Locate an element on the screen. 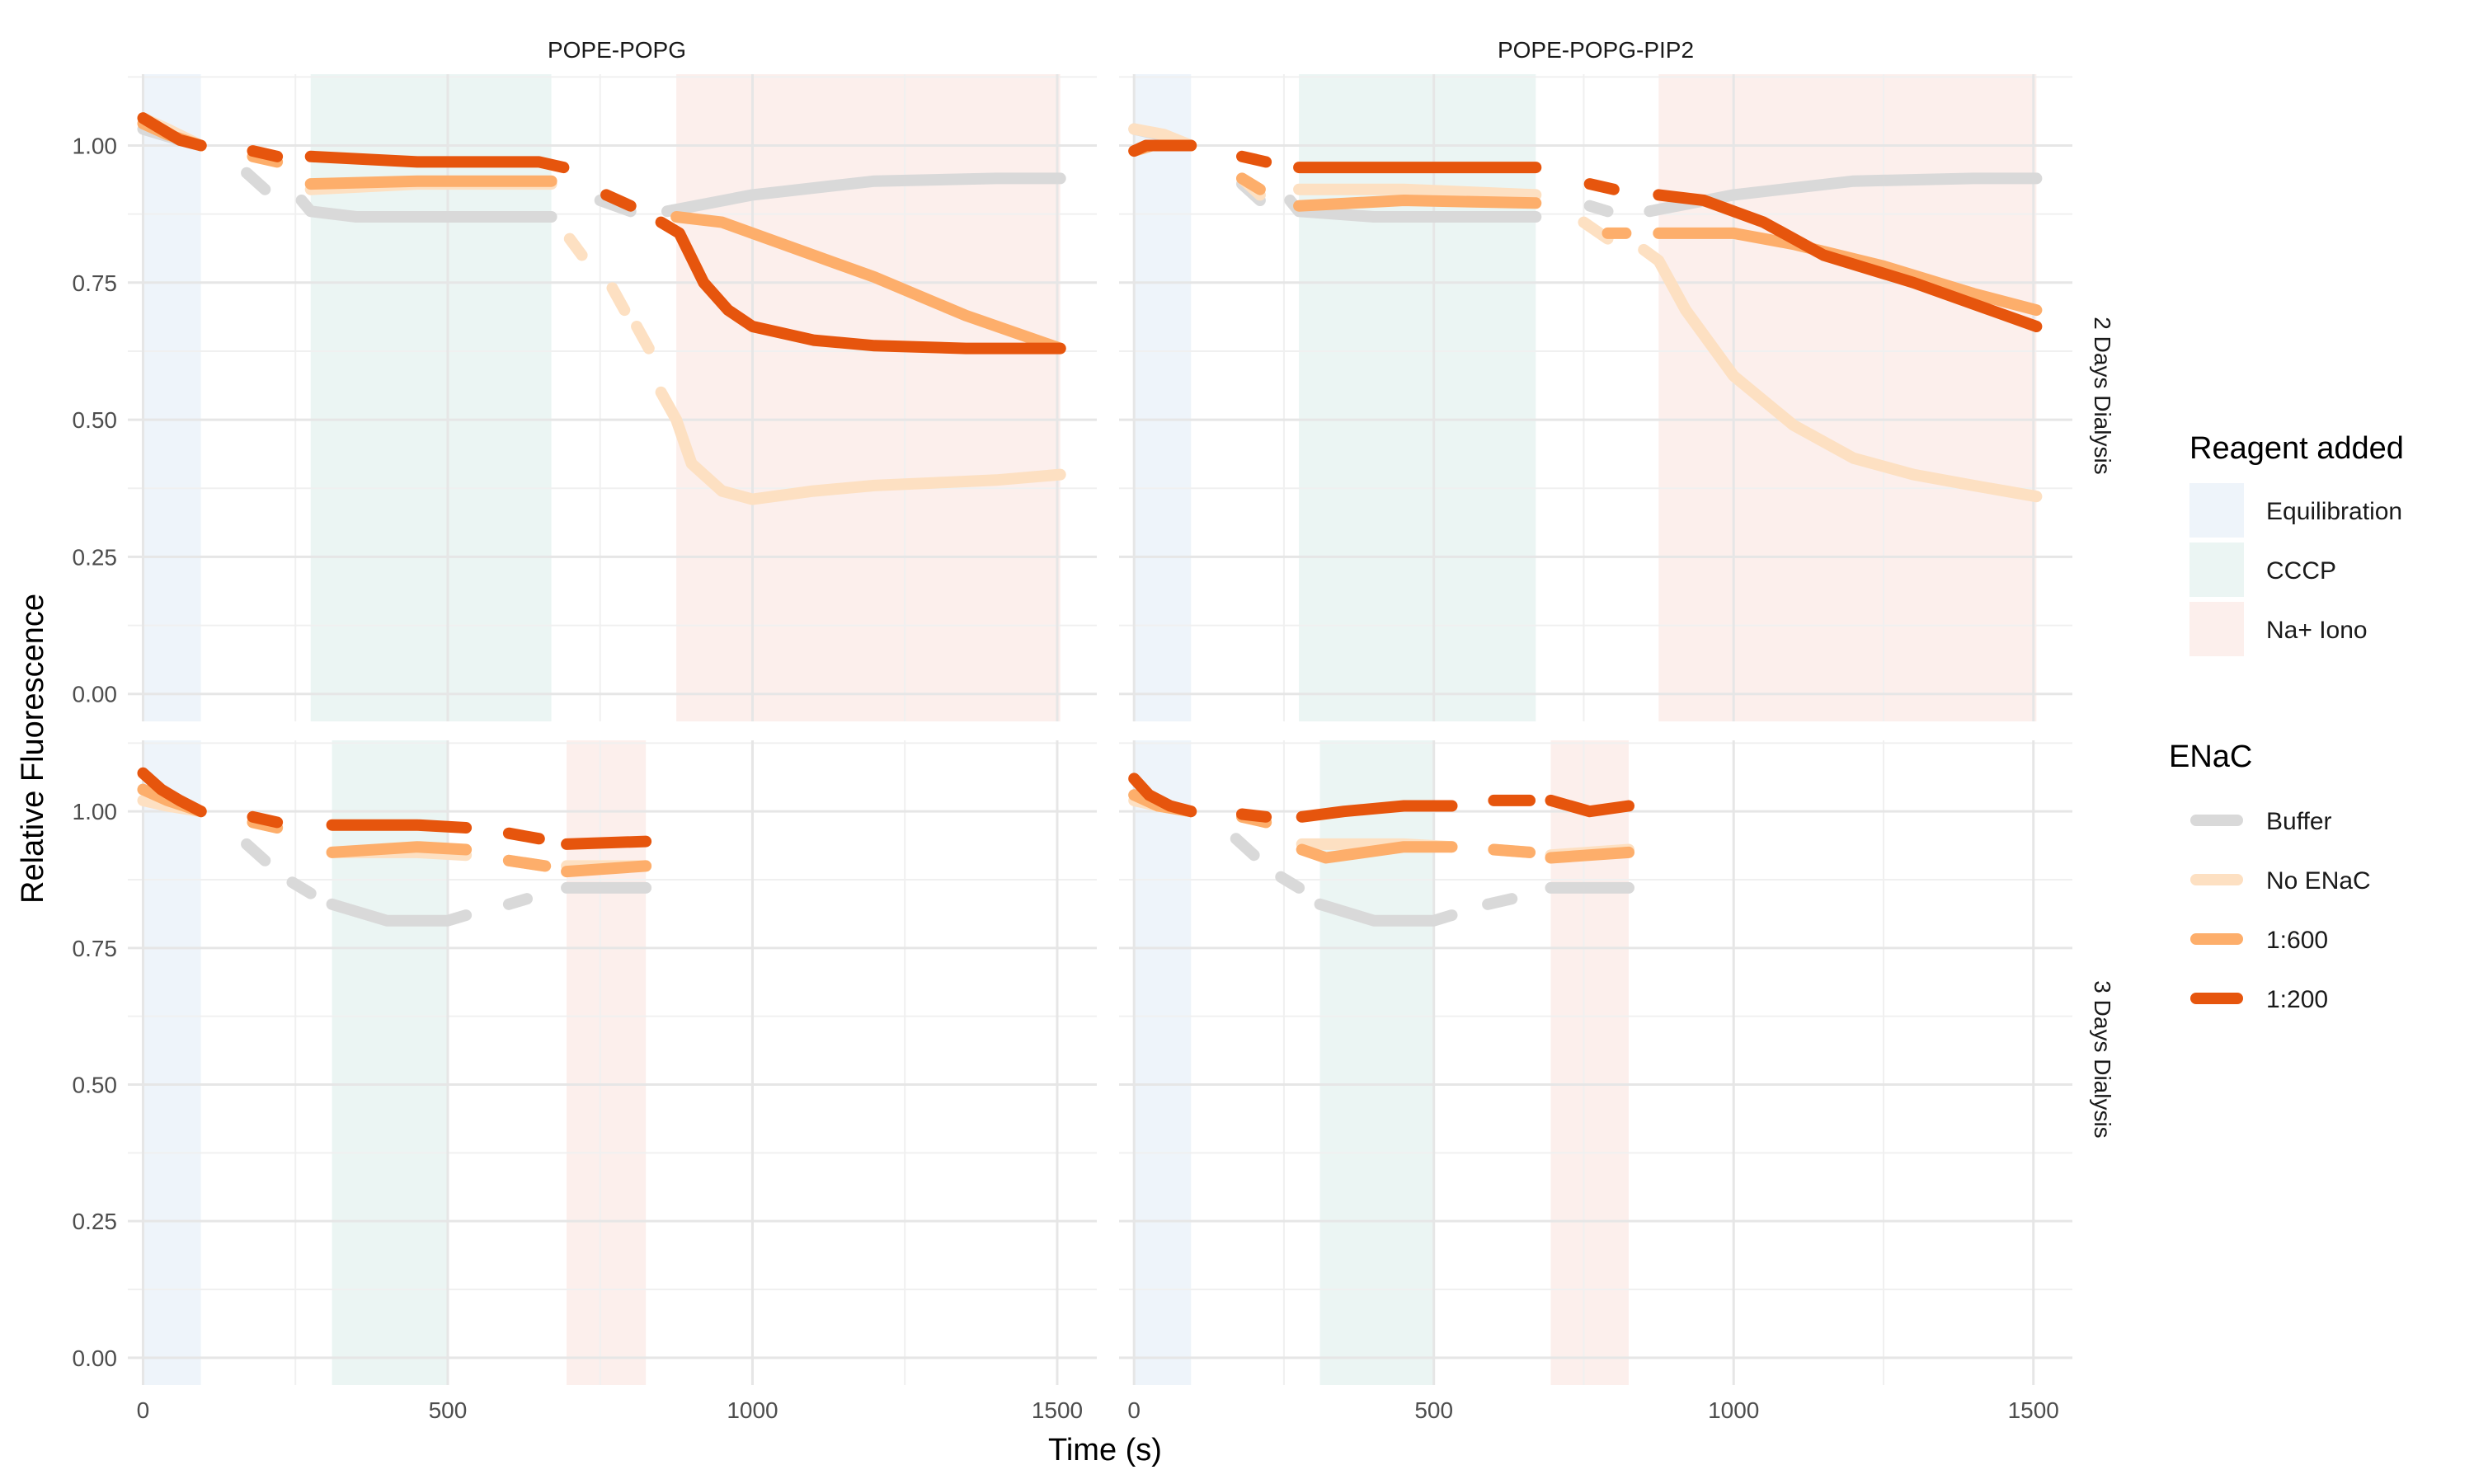  strip-col-2: POPE-POPG-PIP2 is located at coordinates (1596, 50).